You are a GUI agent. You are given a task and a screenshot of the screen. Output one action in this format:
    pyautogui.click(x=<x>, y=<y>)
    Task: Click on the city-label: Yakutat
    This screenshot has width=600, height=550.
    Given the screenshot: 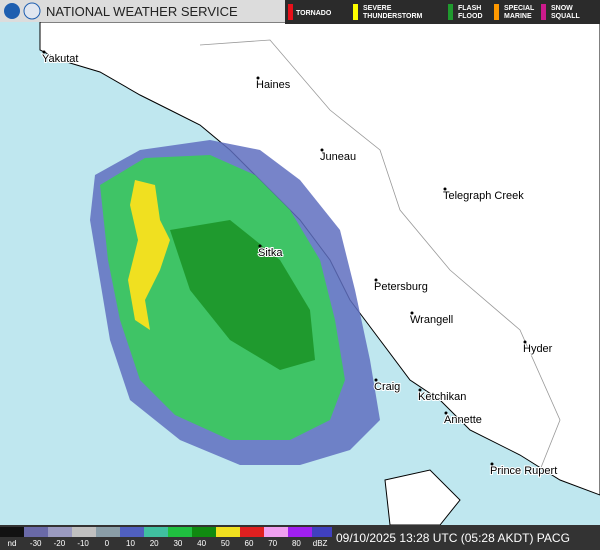 What is the action you would take?
    pyautogui.click(x=60, y=59)
    